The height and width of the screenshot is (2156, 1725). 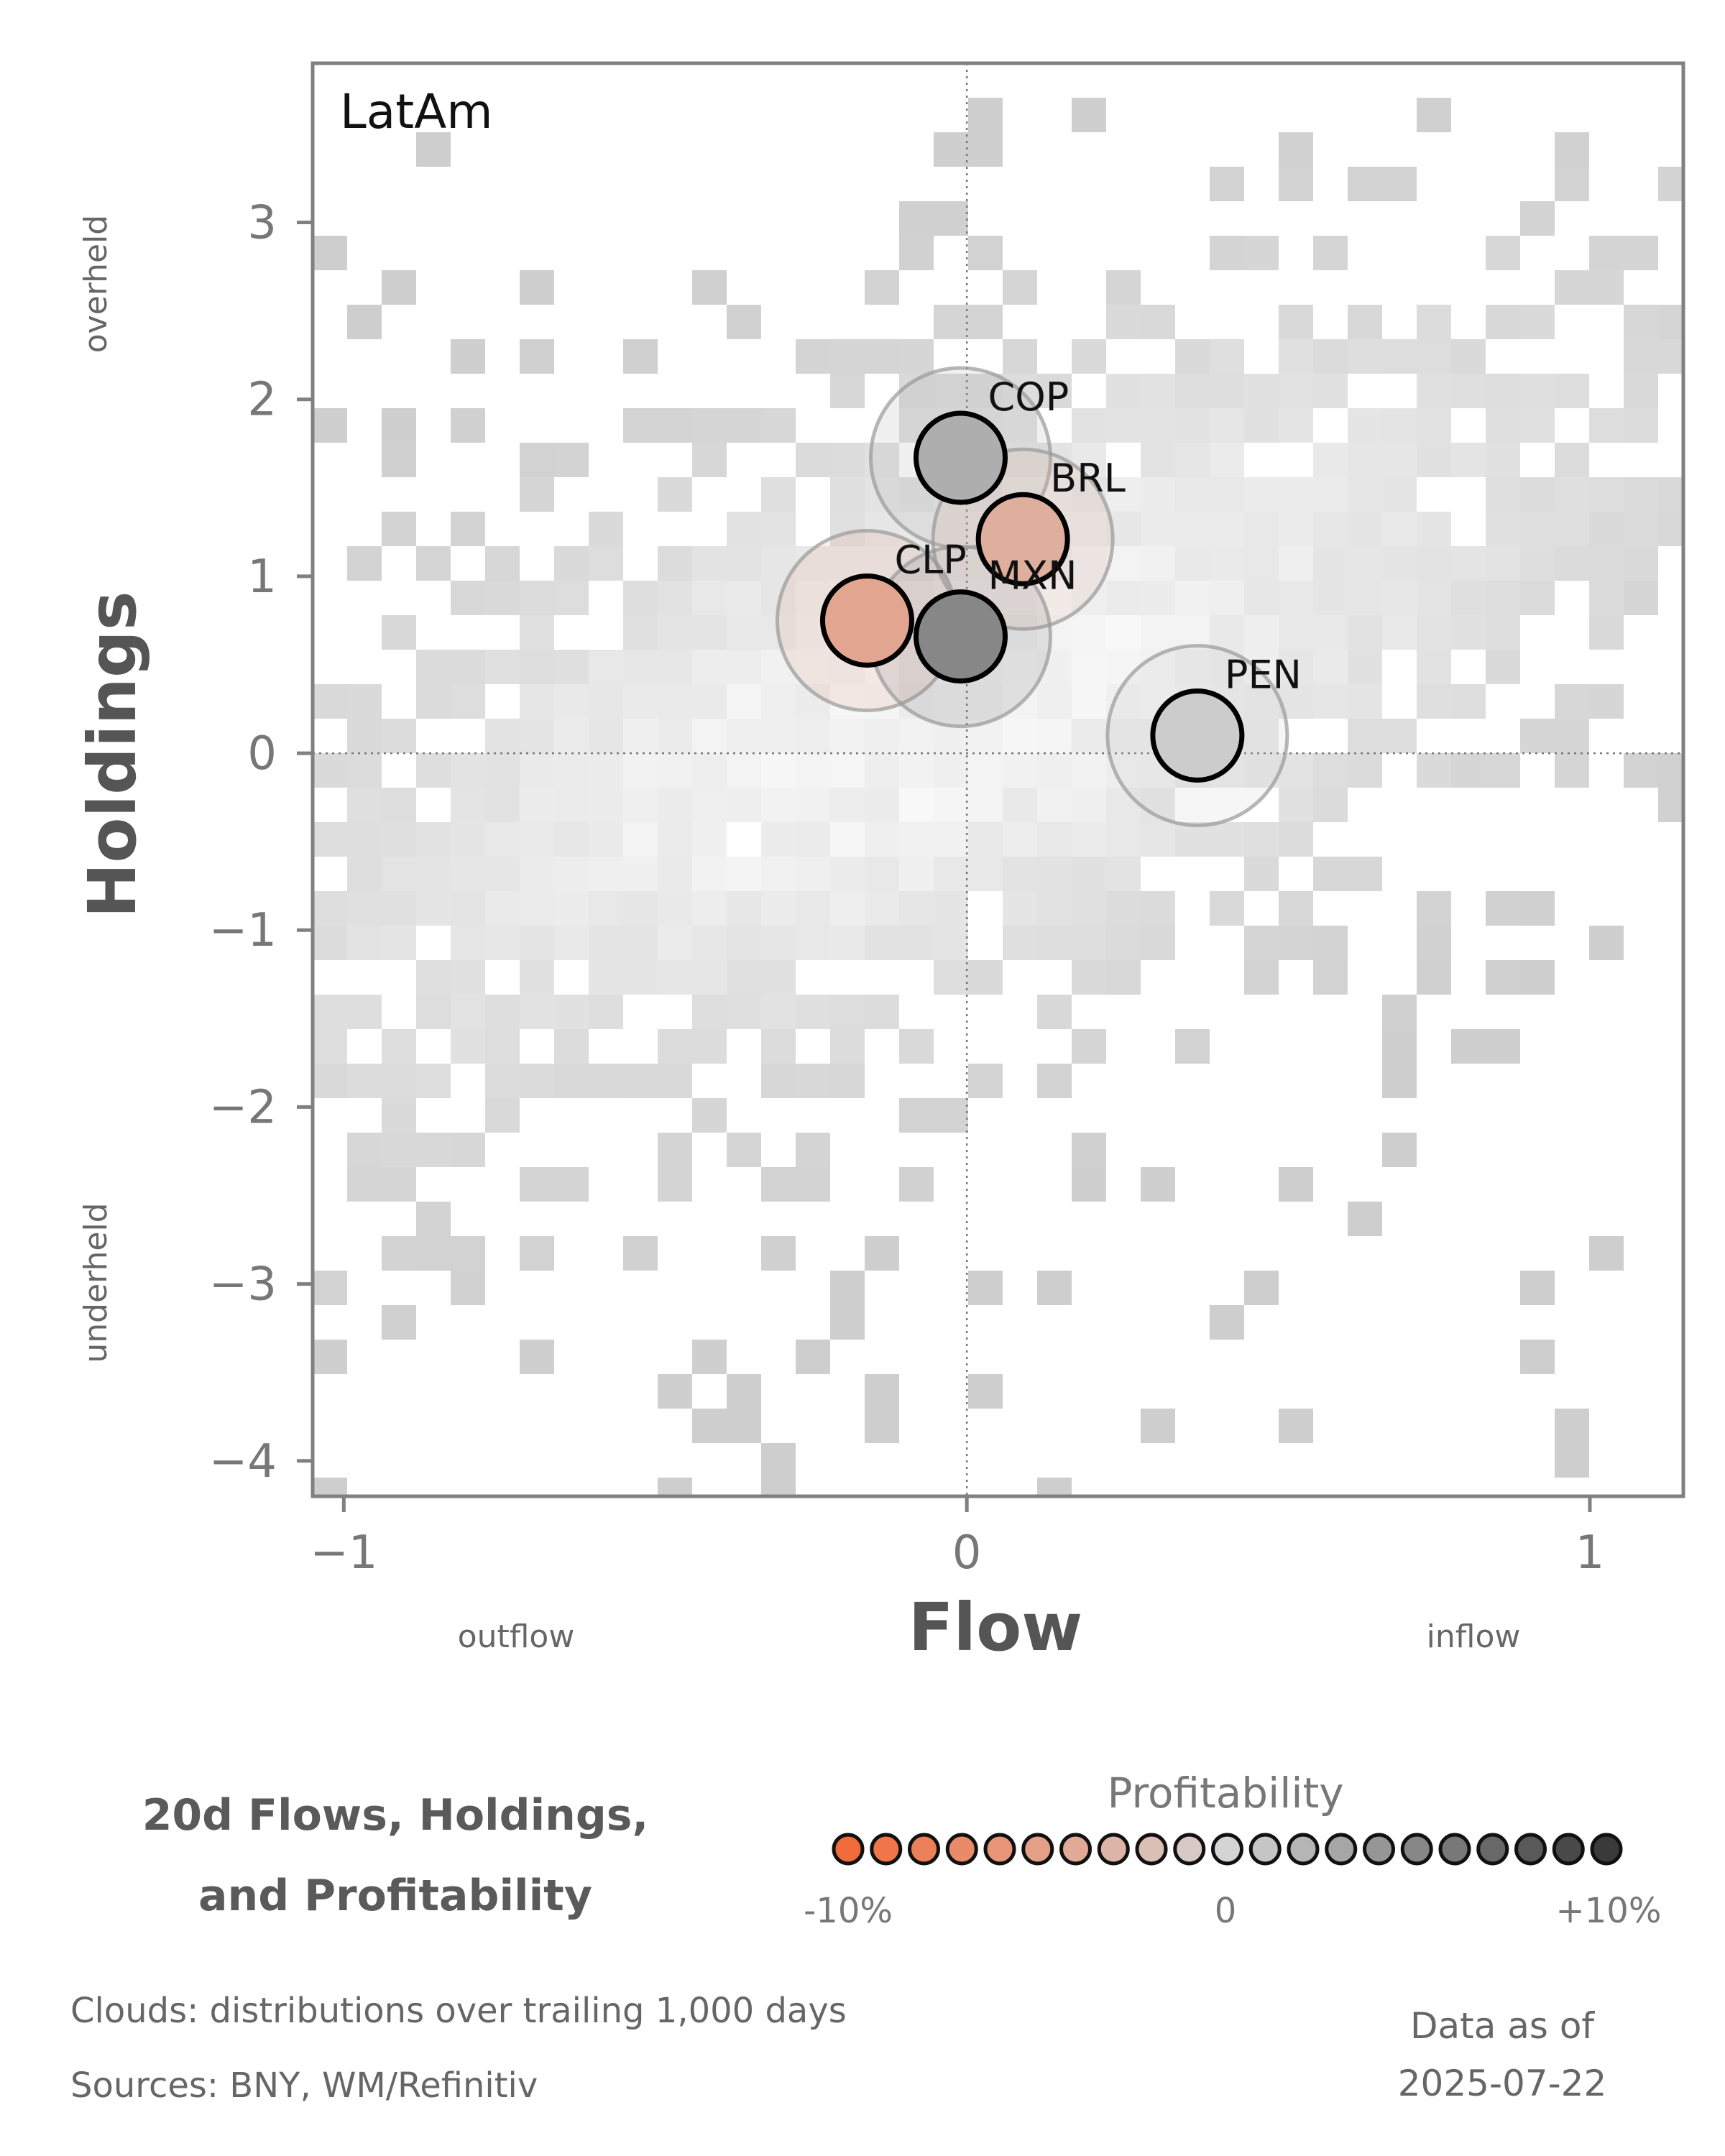 I want to click on y-tick-label: 0, so click(x=262, y=754).